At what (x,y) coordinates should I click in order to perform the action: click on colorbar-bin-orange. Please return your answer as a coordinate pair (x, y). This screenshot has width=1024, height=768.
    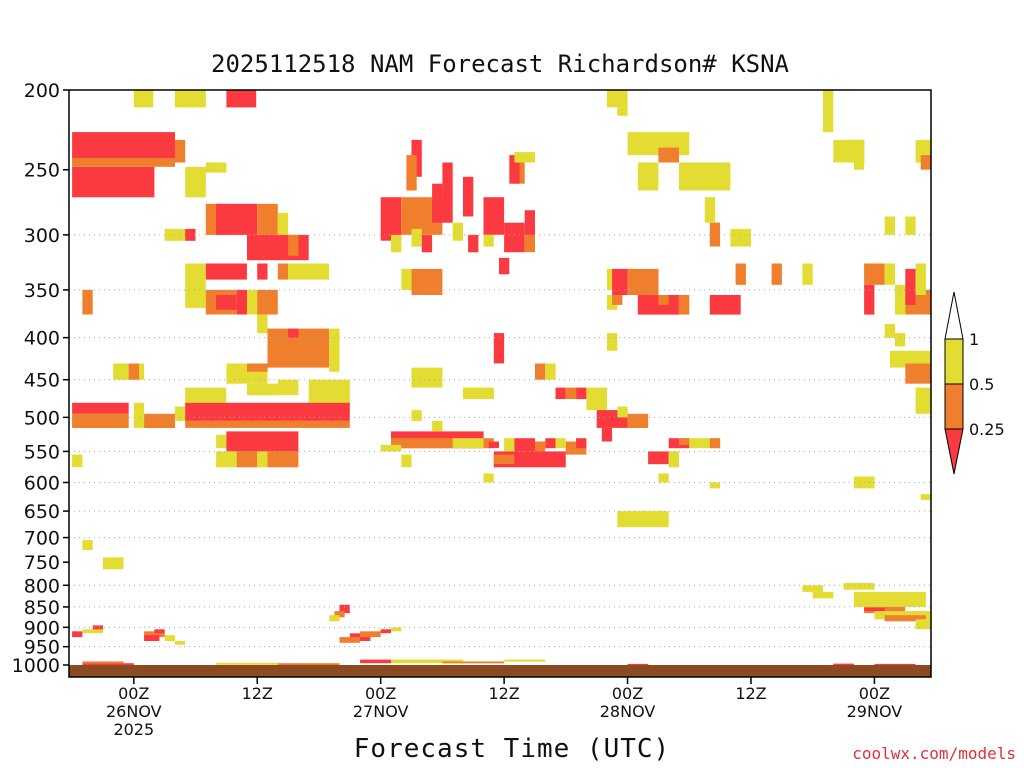
    Looking at the image, I should click on (954, 406).